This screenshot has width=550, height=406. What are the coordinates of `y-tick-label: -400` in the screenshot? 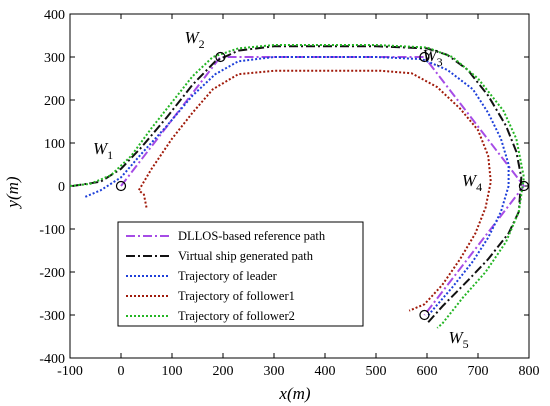 It's located at (52, 359).